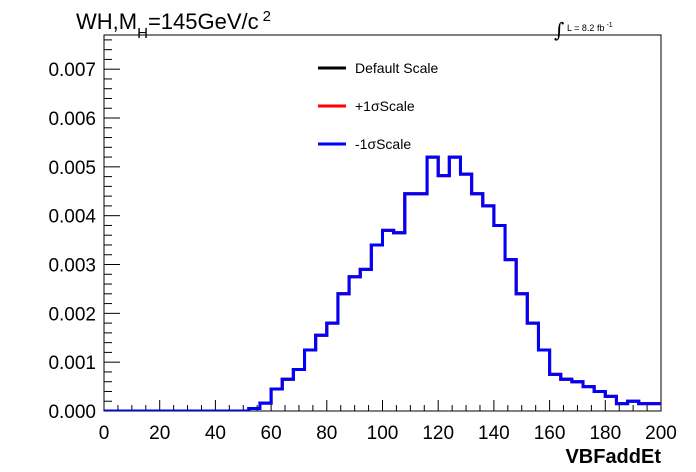  Describe the element at coordinates (72, 70) in the screenshot. I see `y-tick-label: 0.007` at that location.